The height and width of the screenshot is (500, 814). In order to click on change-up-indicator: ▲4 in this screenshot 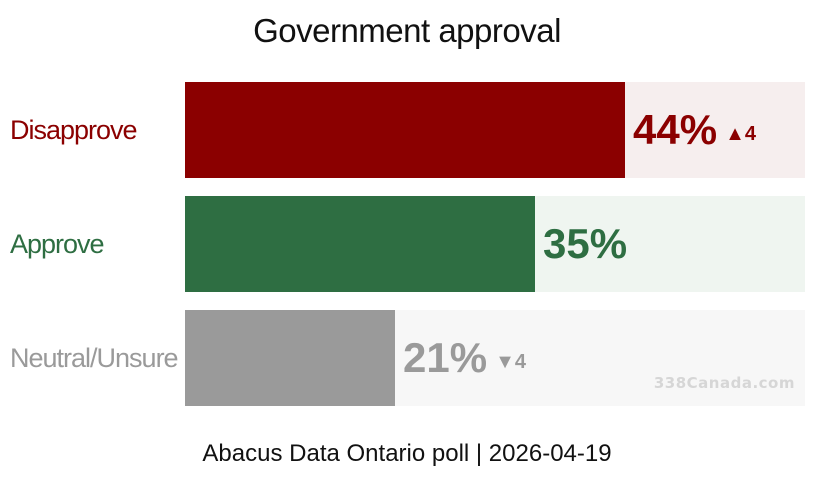, I will do `click(740, 134)`.